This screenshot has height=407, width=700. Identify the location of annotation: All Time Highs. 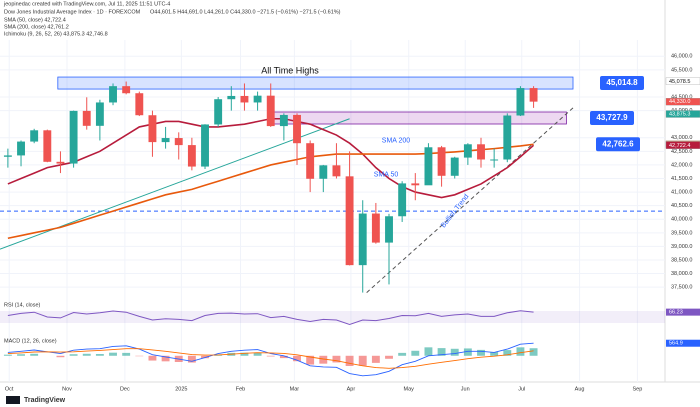
(290, 70).